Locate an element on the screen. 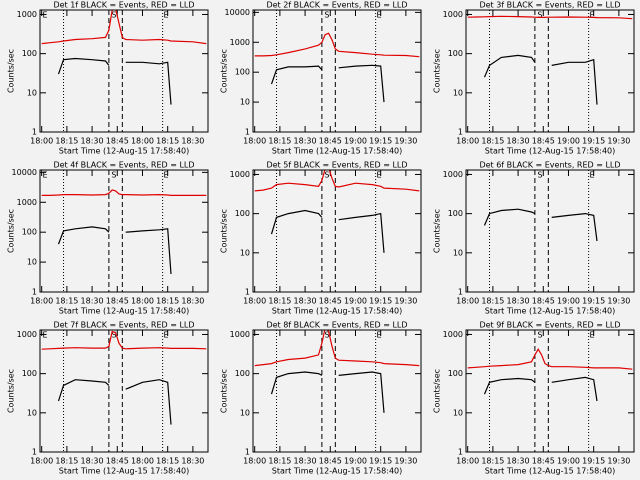  chart-title: Det 4f BLACK = Events, RED = LLD is located at coordinates (123, 165).